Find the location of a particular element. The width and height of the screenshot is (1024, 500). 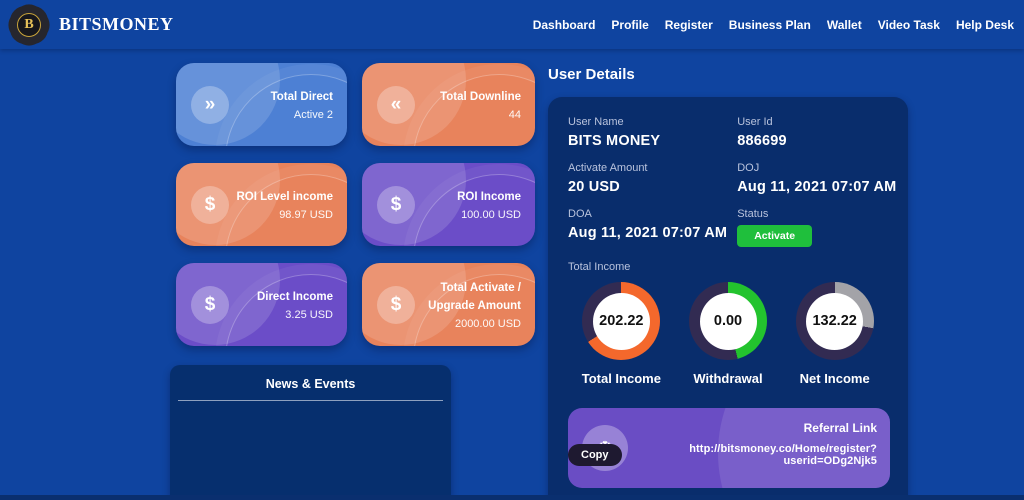

gauge-withdrawal: 0.00 Withdrawal is located at coordinates (728, 334).